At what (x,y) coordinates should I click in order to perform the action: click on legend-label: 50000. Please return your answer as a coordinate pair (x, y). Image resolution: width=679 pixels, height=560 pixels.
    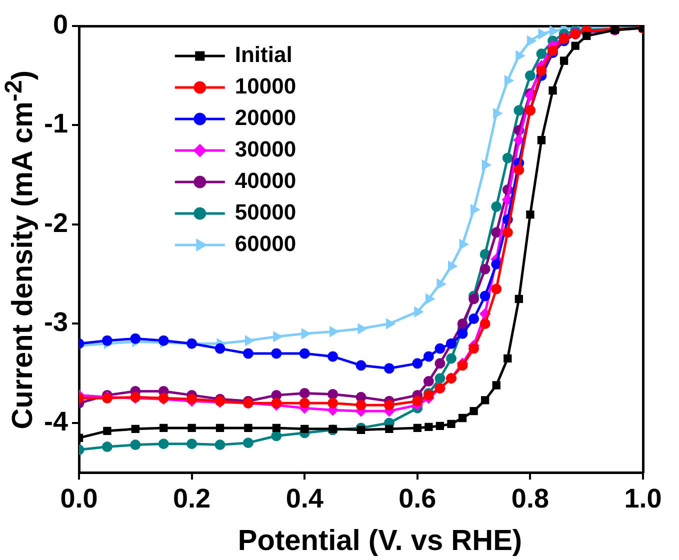
    Looking at the image, I should click on (265, 212).